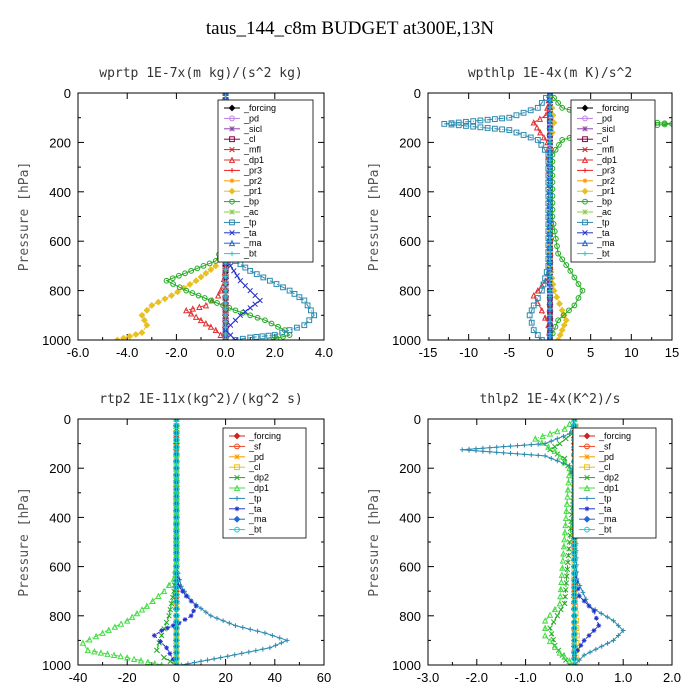  Describe the element at coordinates (201, 73) in the screenshot. I see `panel-title: wprtp 1E-7x(m kg)/(s^2 kg)` at that location.